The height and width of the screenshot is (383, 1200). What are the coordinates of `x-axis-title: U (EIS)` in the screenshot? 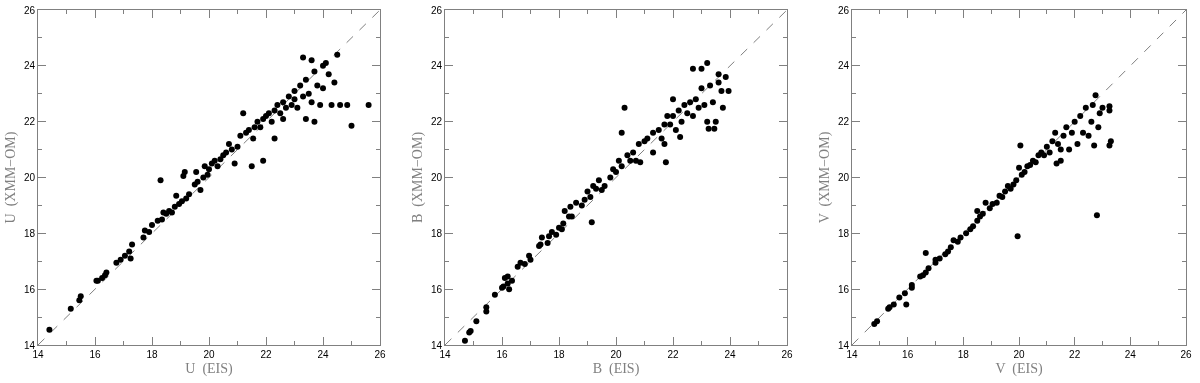 It's located at (209, 369).